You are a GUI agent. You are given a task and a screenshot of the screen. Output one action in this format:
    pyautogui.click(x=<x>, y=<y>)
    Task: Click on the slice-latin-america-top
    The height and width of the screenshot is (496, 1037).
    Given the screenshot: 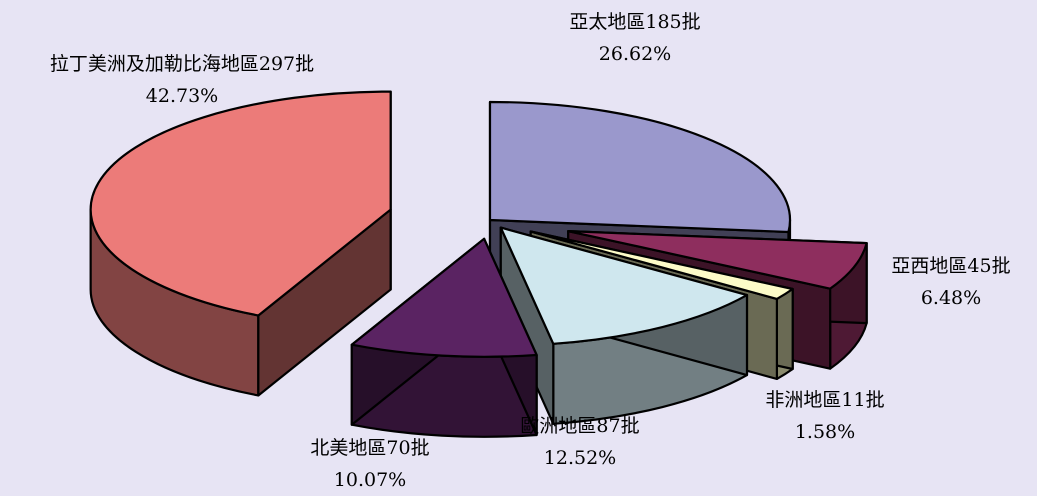 What is the action you would take?
    pyautogui.click(x=240, y=203)
    